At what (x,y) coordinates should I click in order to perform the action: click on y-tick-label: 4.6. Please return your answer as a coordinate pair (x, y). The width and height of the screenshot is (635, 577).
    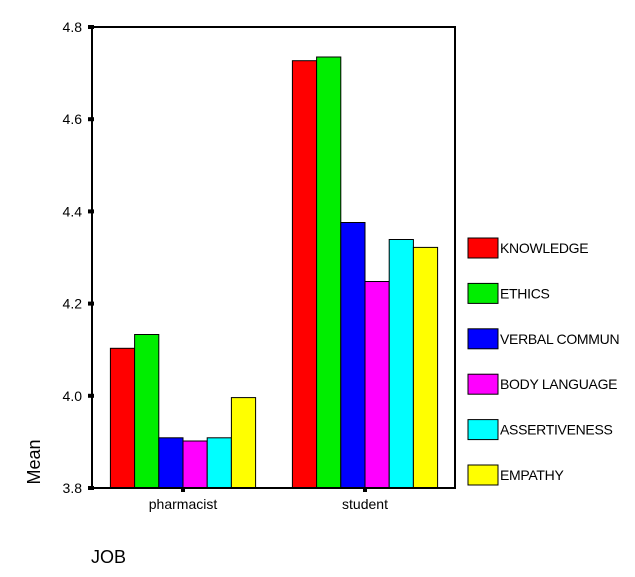
    Looking at the image, I should click on (73, 119).